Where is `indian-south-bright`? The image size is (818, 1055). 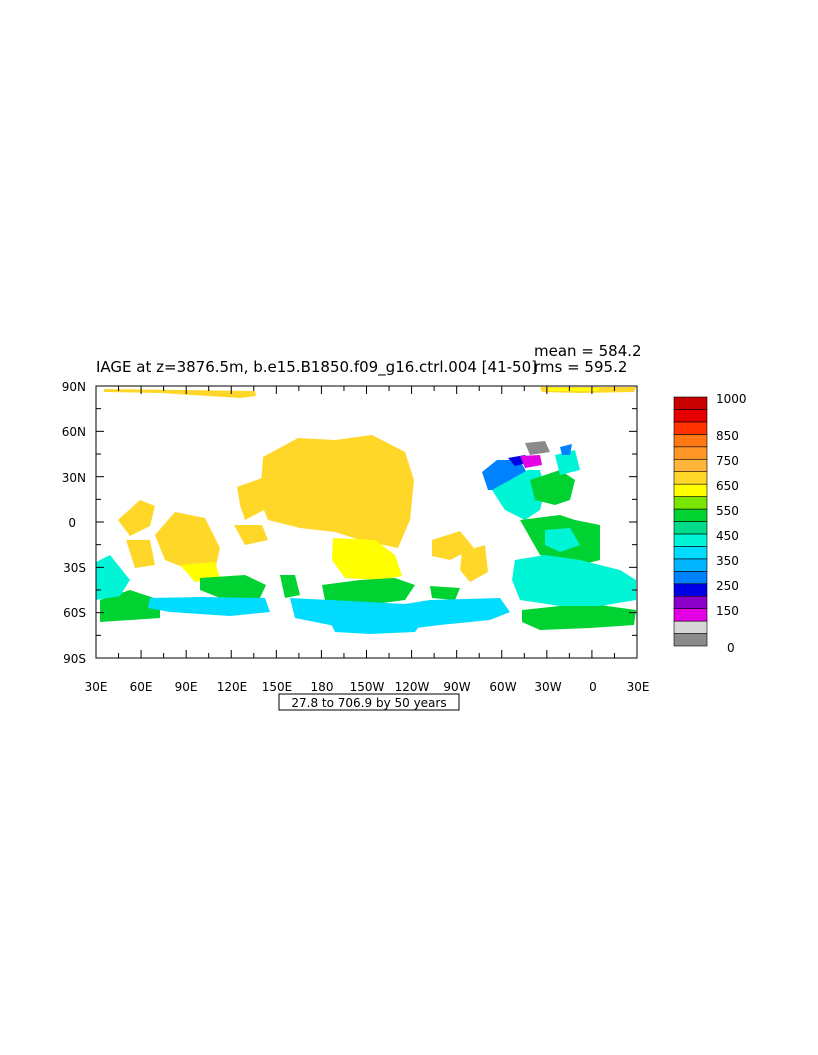 indian-south-bright is located at coordinates (200, 572).